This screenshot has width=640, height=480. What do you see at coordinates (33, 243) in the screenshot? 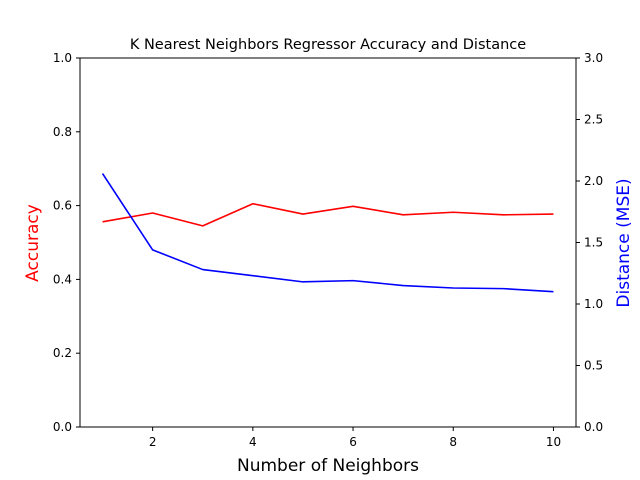
I see `left-y-axis-label: Accuracy` at bounding box center [33, 243].